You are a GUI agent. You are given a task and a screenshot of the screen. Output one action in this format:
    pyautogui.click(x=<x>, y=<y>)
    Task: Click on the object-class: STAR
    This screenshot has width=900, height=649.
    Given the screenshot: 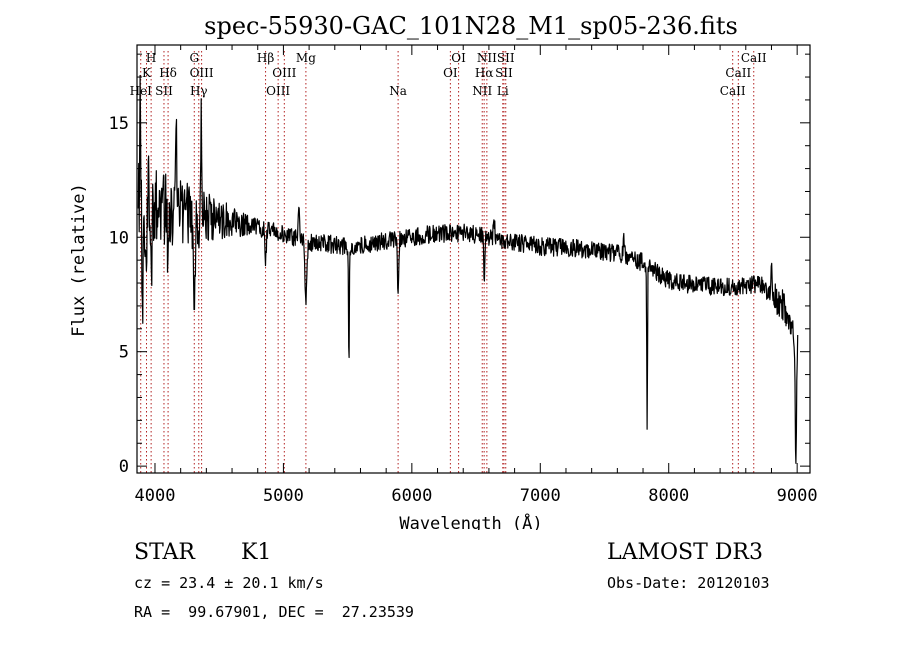 What is the action you would take?
    pyautogui.click(x=164, y=552)
    